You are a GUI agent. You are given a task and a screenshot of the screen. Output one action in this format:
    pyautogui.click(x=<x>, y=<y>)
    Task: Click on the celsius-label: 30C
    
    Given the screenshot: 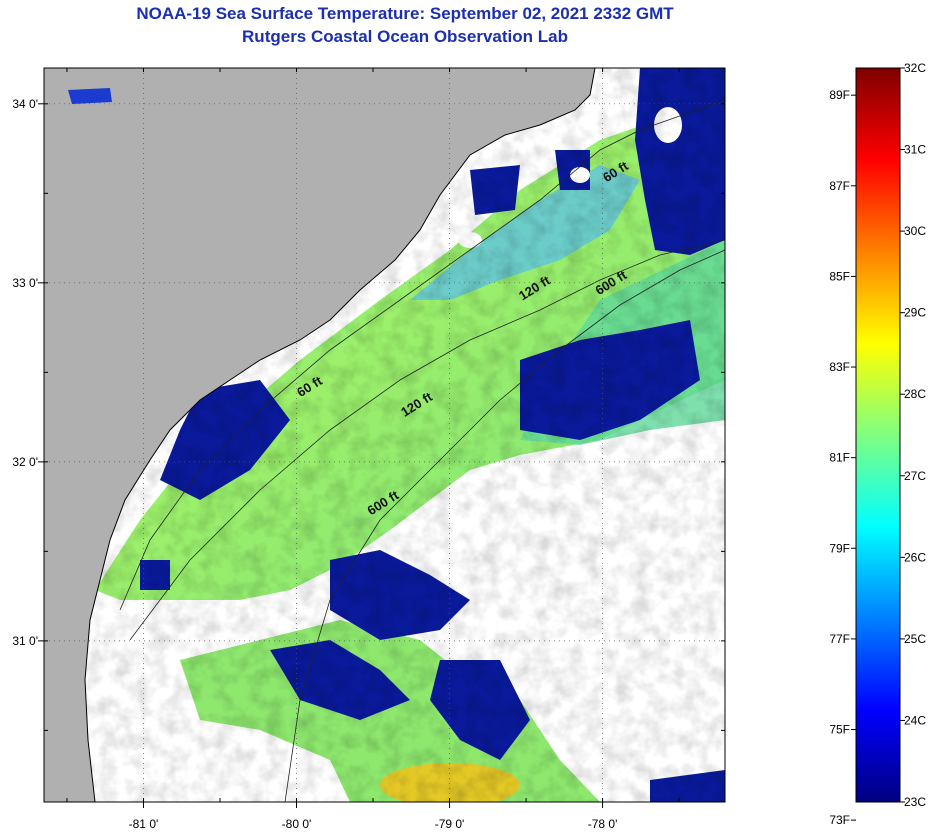 What is the action you would take?
    pyautogui.click(x=915, y=231)
    